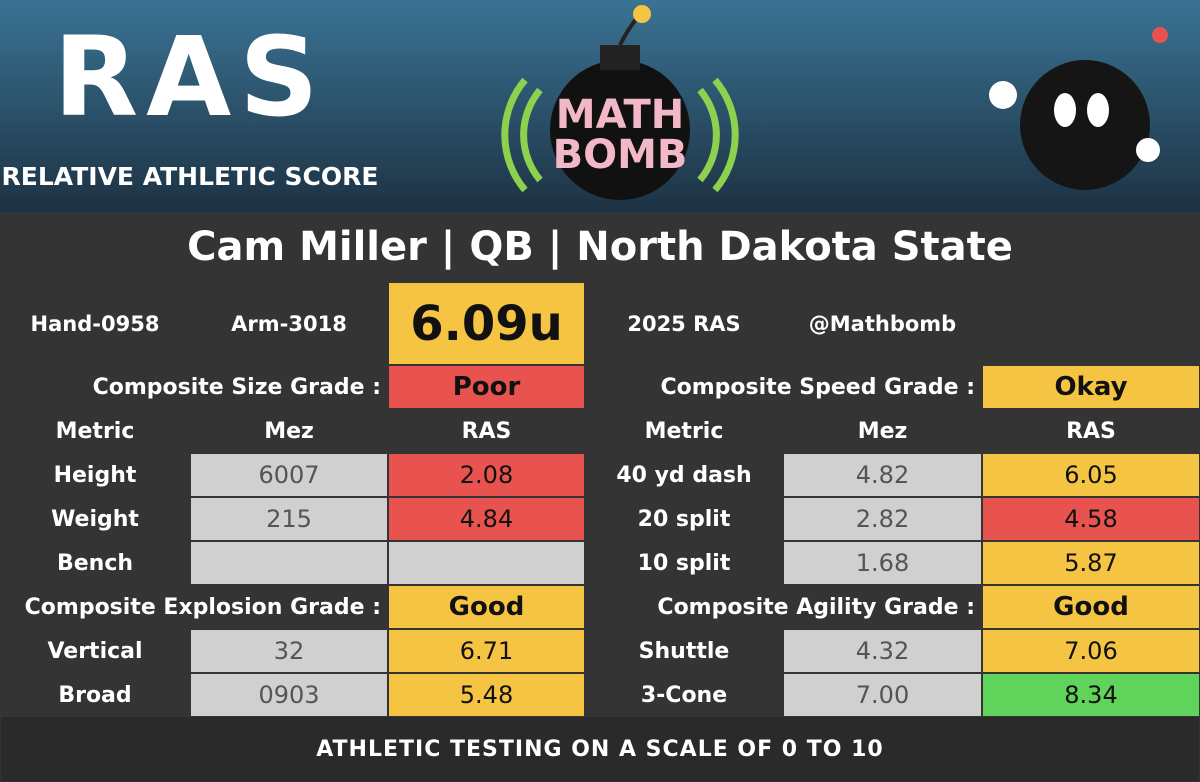  What do you see at coordinates (882, 323) in the screenshot?
I see `info-cell: @Mathbomb` at bounding box center [882, 323].